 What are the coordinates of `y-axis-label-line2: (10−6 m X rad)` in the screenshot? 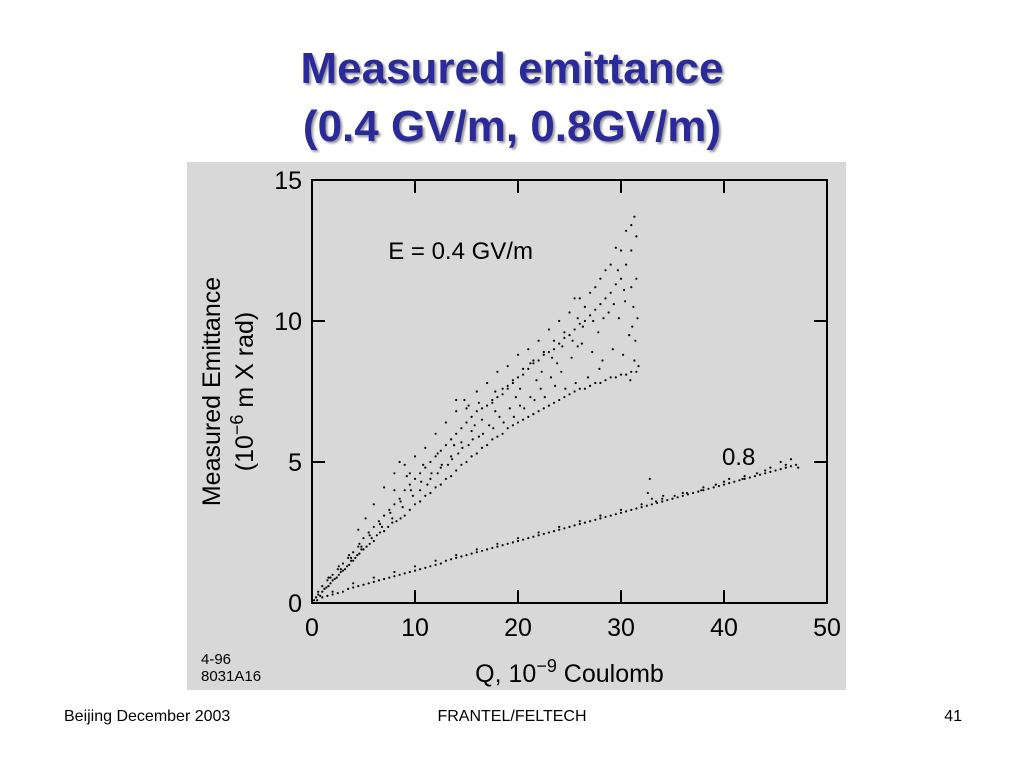 It's located at (243, 391).